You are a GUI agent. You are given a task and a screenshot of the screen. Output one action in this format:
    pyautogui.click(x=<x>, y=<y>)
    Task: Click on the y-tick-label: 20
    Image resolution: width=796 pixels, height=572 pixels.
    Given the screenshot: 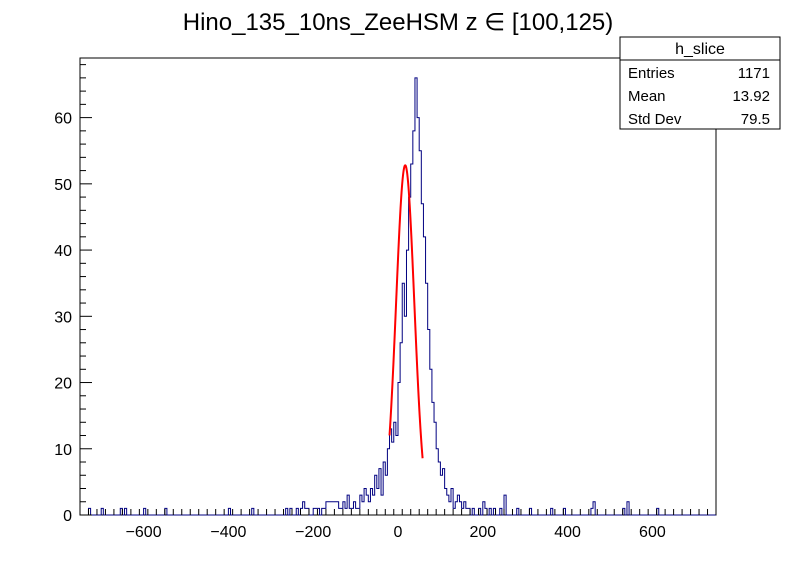 What is the action you would take?
    pyautogui.click(x=63, y=384)
    